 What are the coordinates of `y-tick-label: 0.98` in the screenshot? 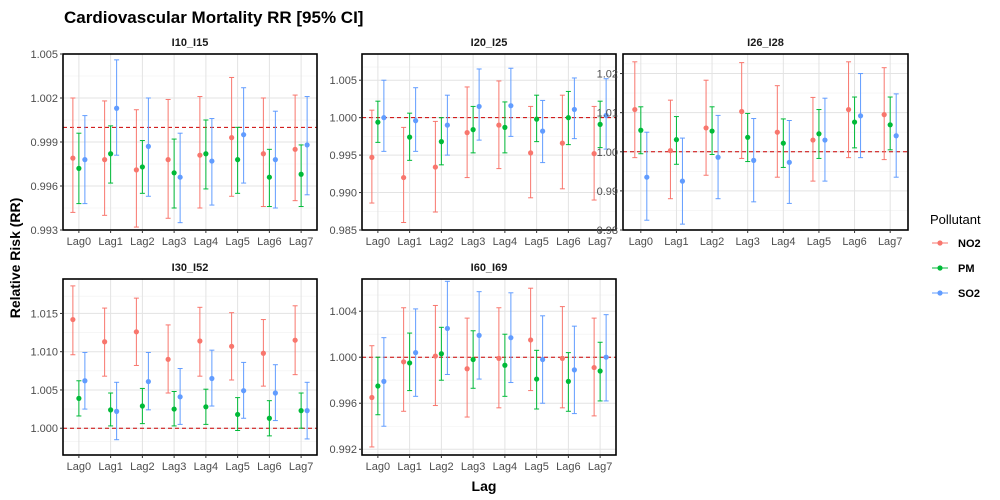 It's located at (607, 231).